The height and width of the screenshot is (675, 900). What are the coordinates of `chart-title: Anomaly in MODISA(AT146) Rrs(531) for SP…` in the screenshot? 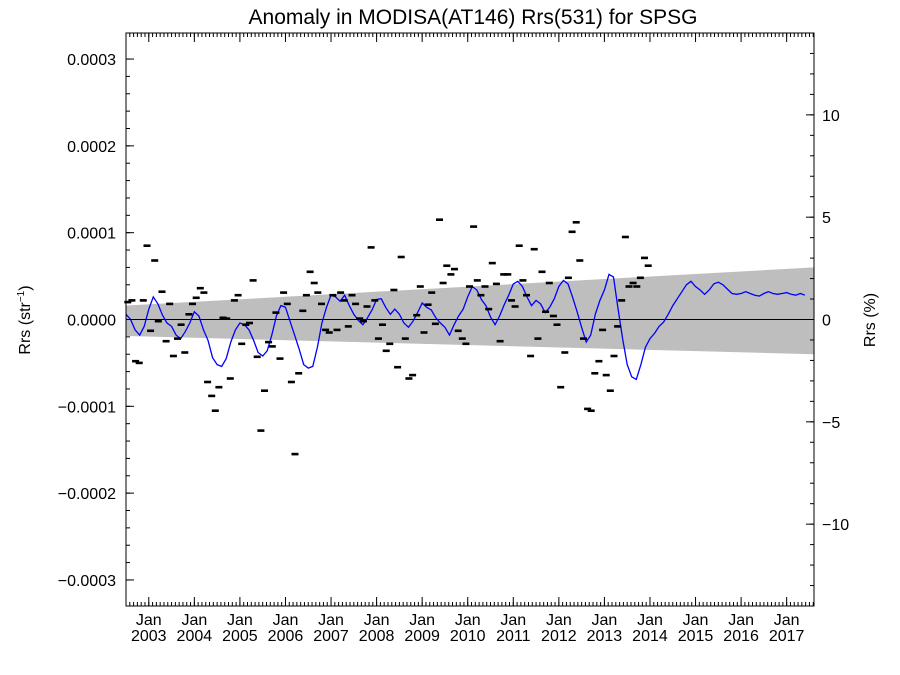 It's located at (473, 17).